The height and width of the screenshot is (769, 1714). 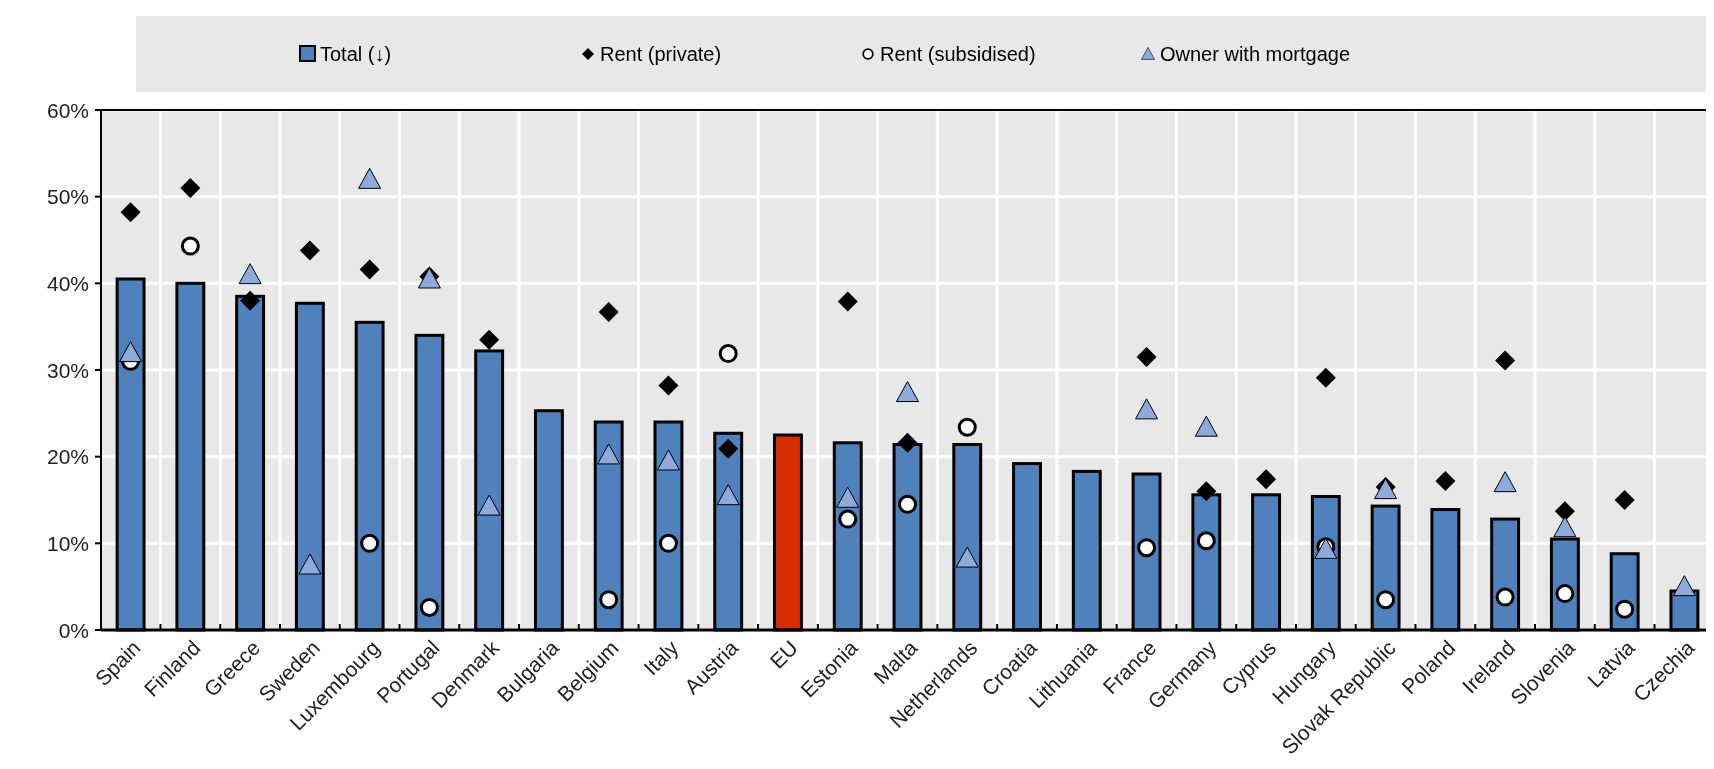 What do you see at coordinates (67, 370) in the screenshot?
I see `y-tick-label: 30%` at bounding box center [67, 370].